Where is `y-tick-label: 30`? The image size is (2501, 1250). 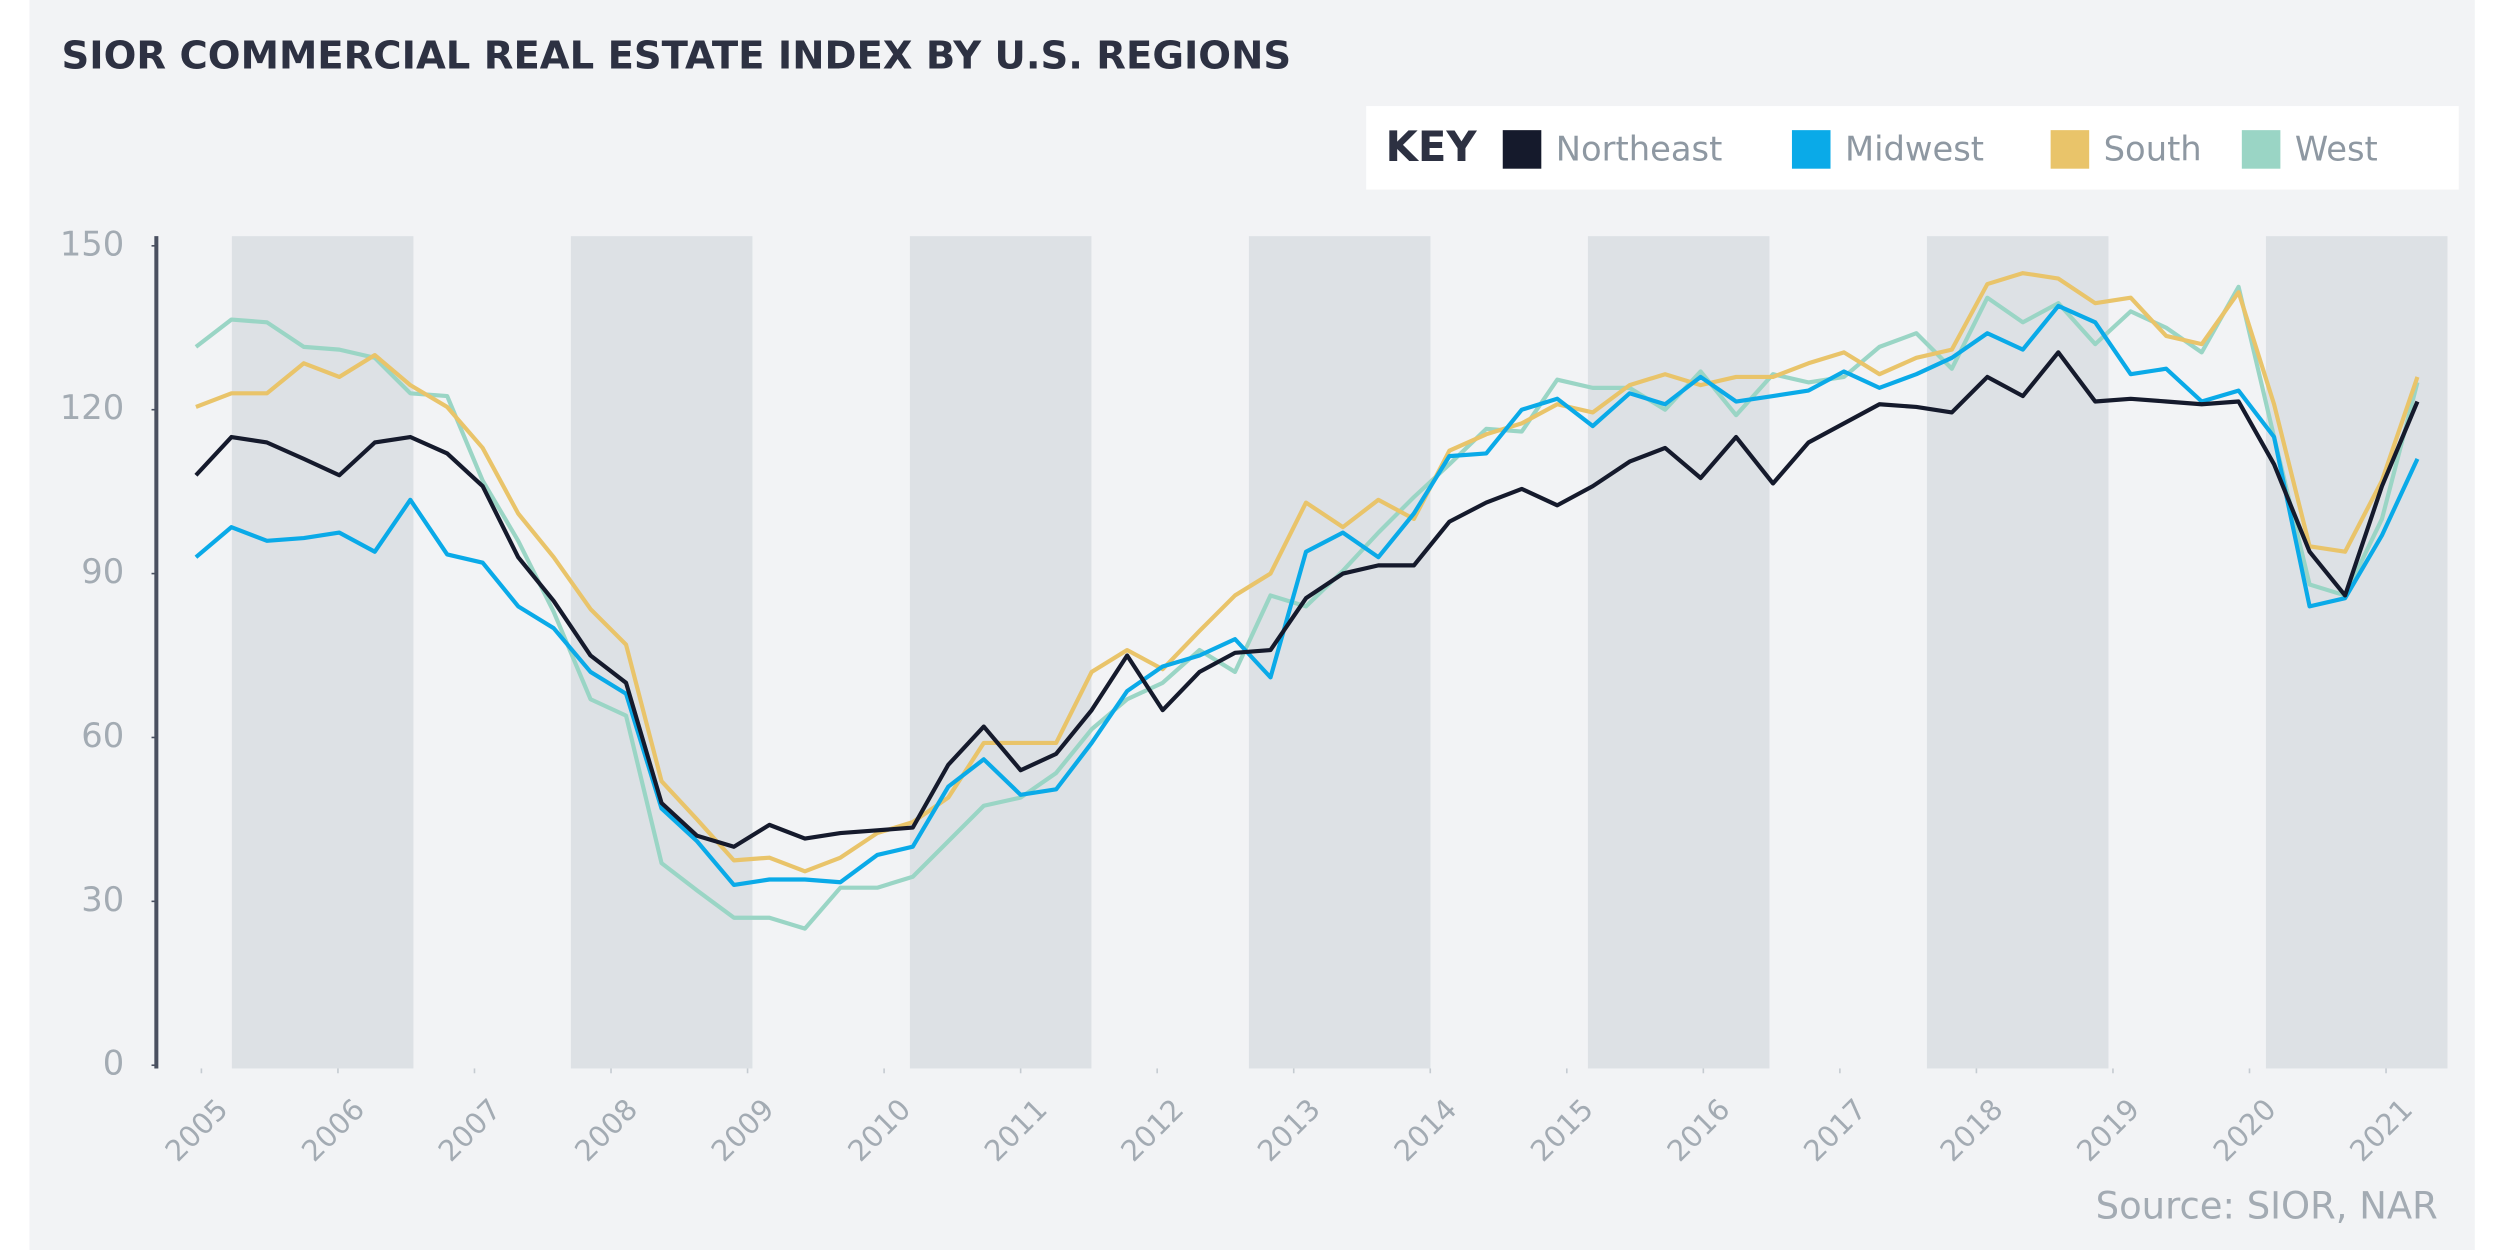 y-tick-label: 30 is located at coordinates (102, 899).